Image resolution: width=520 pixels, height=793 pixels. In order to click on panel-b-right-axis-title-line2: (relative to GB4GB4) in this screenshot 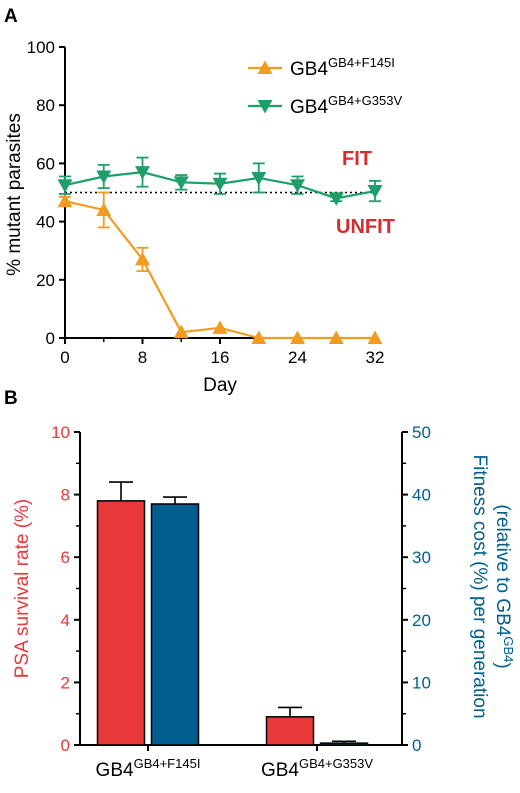, I will do `click(504, 586)`.